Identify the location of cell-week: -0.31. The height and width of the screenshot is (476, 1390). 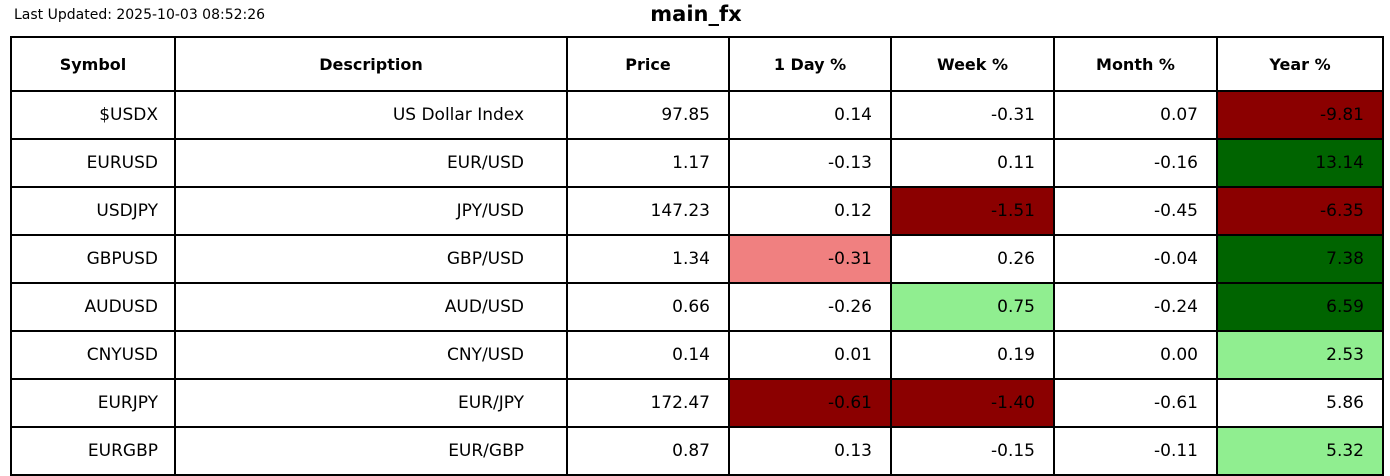
(972, 115).